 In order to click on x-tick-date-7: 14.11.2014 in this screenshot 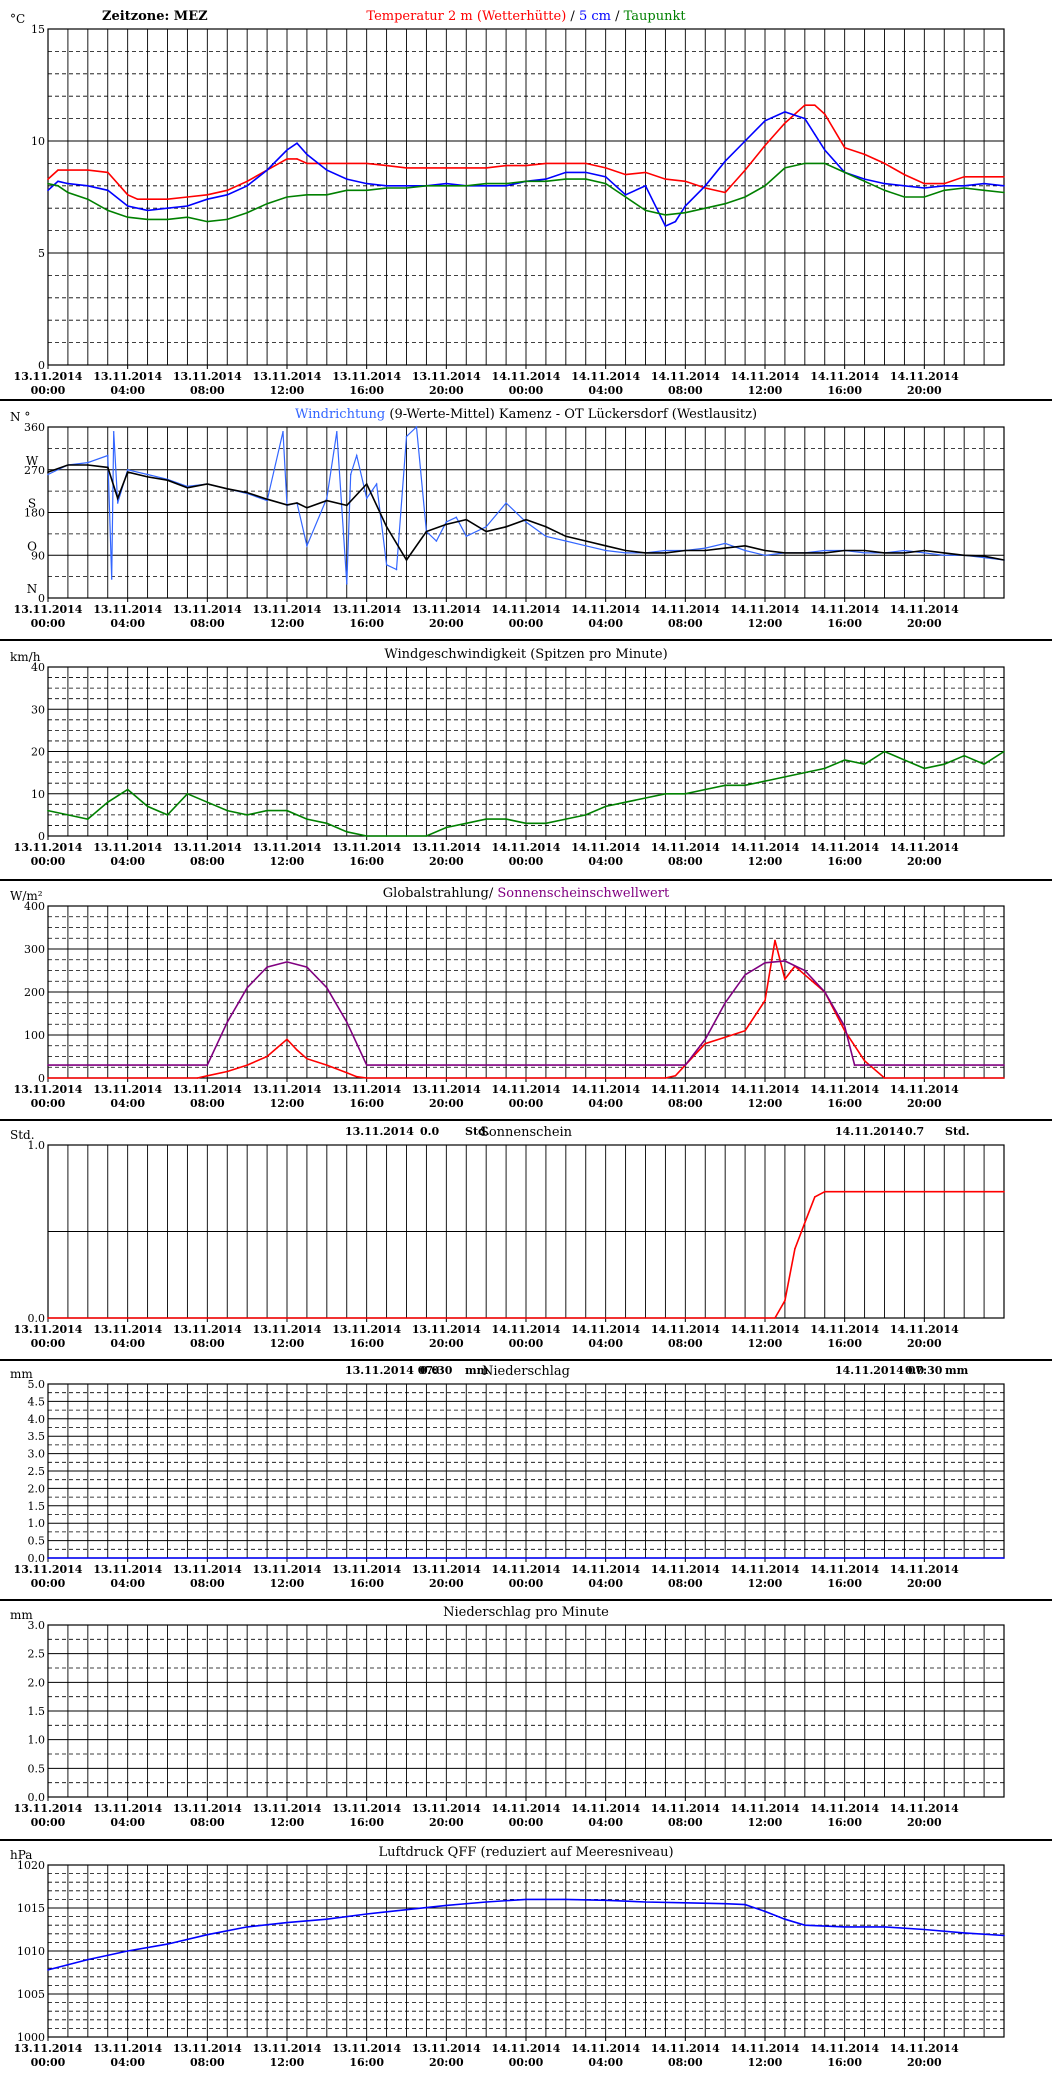, I will do `click(605, 1569)`.